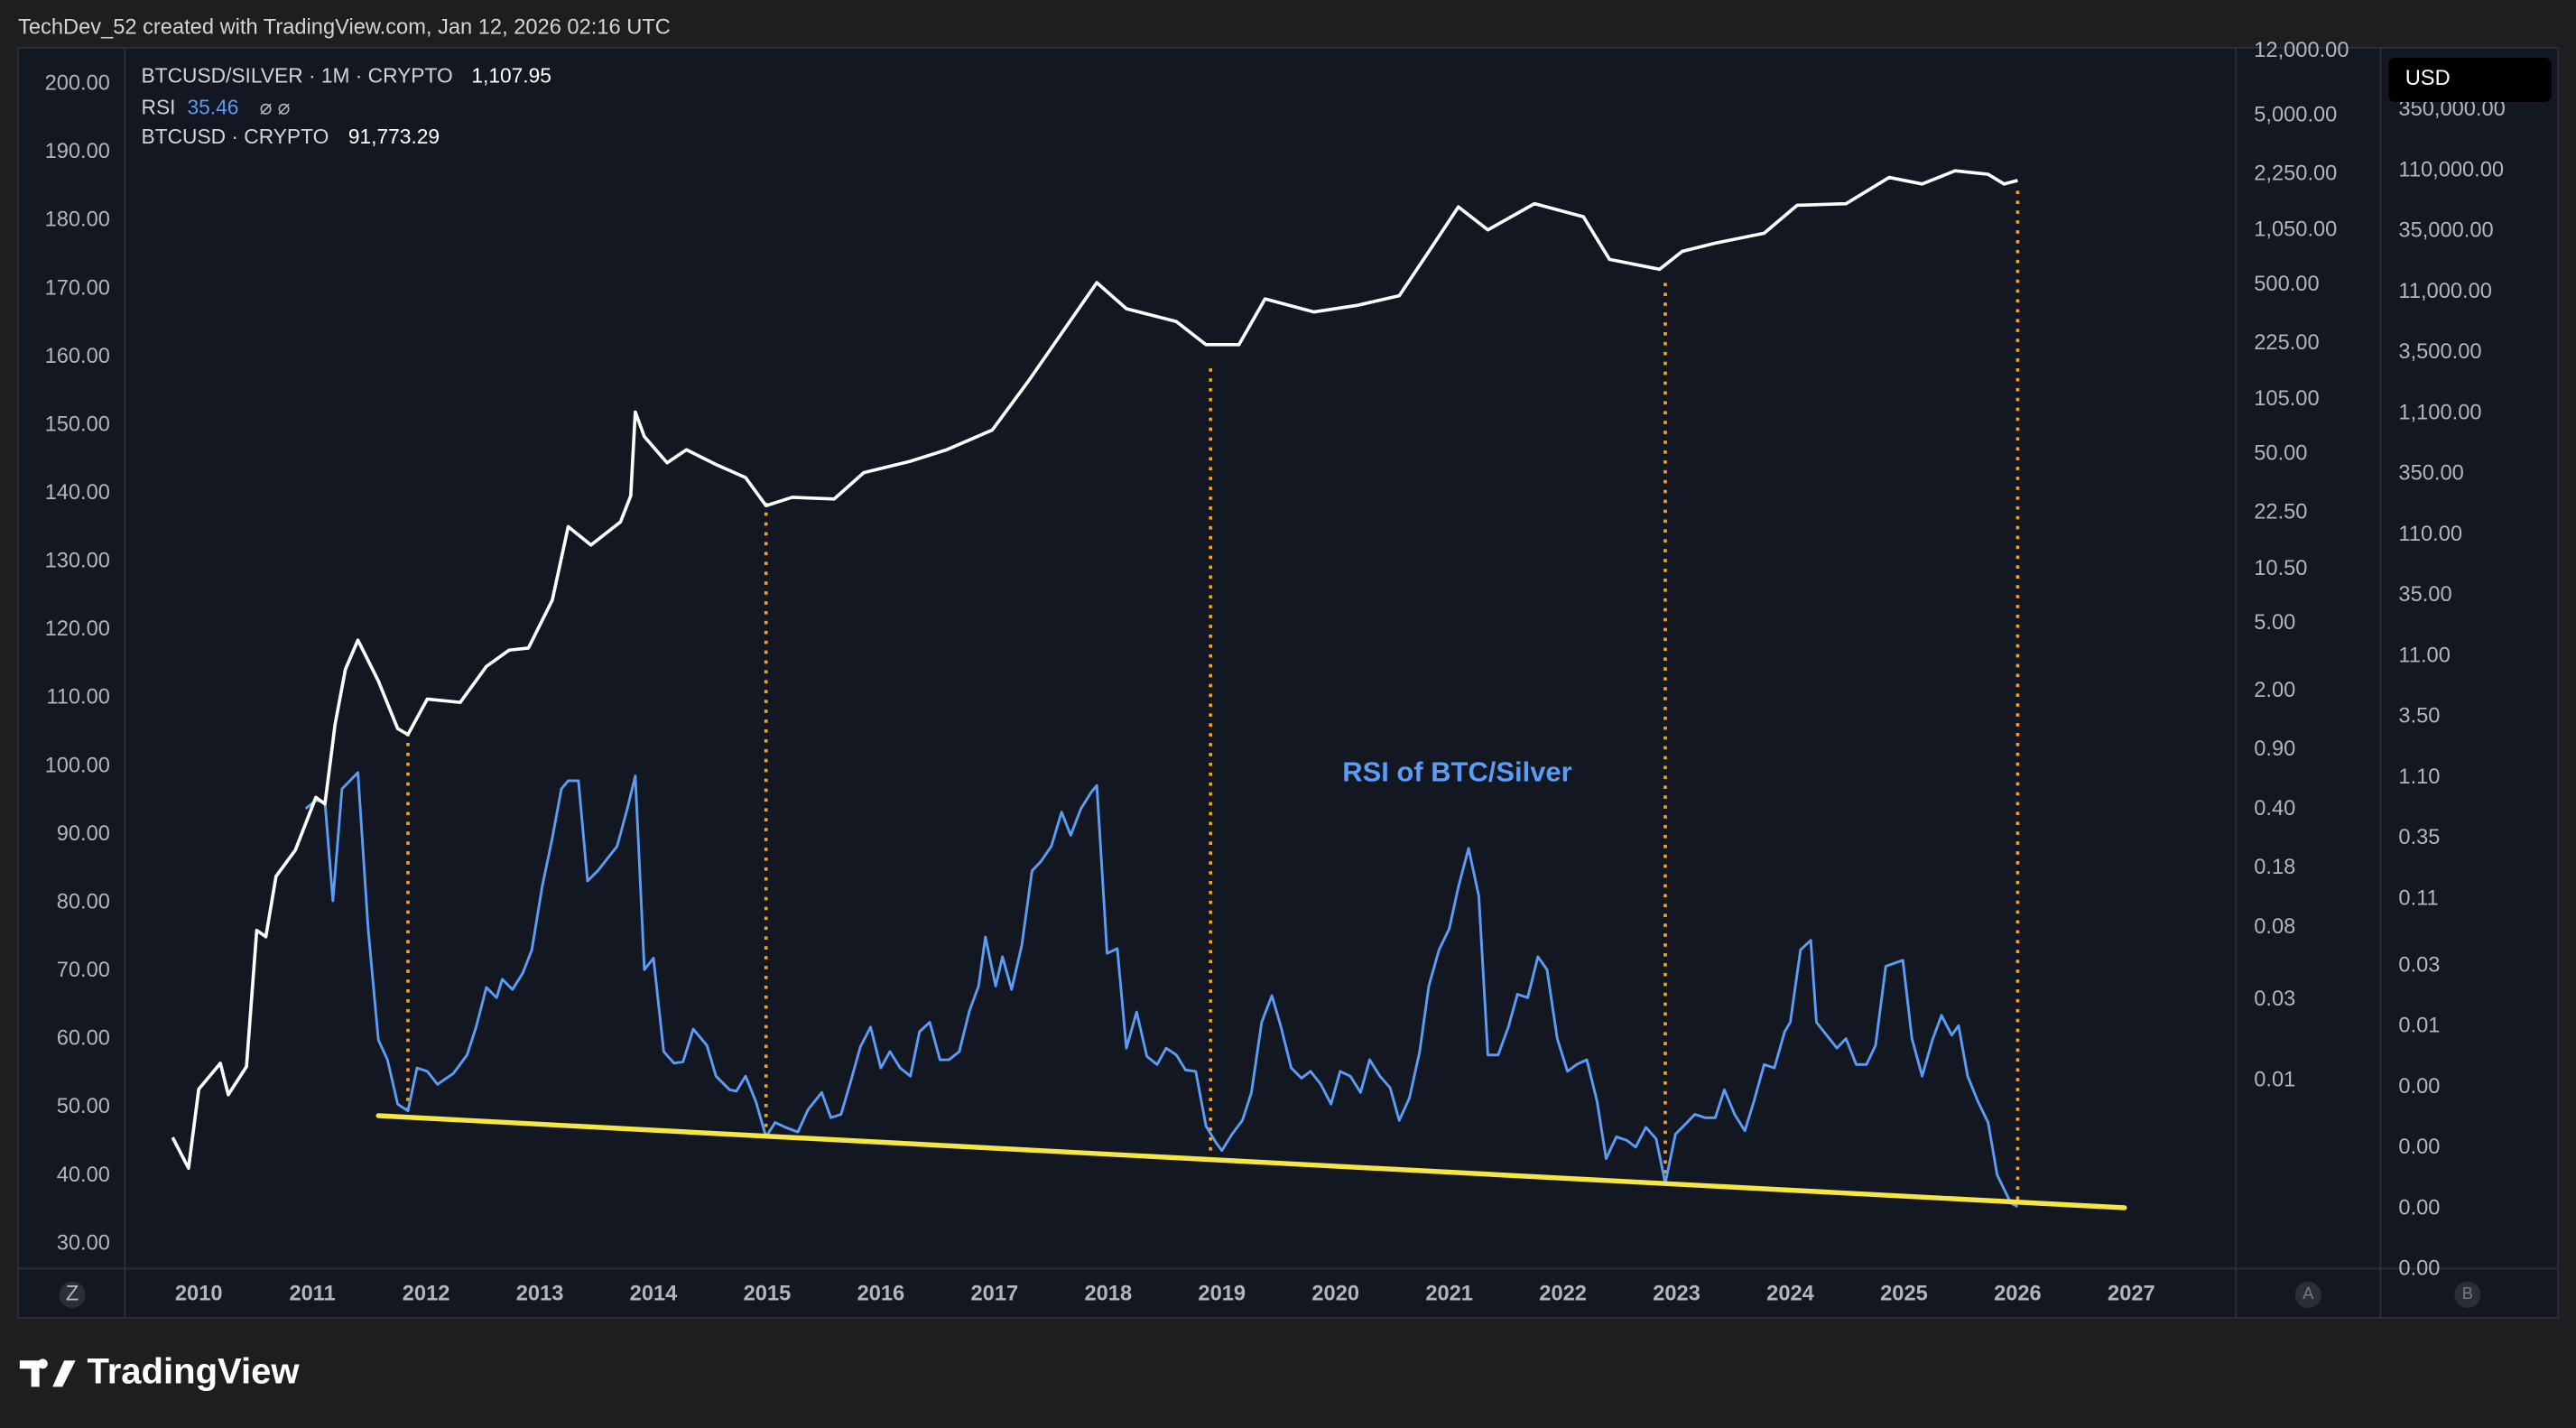 This screenshot has width=2576, height=1428. What do you see at coordinates (2131, 1294) in the screenshot?
I see `x-tick-label: 2027` at bounding box center [2131, 1294].